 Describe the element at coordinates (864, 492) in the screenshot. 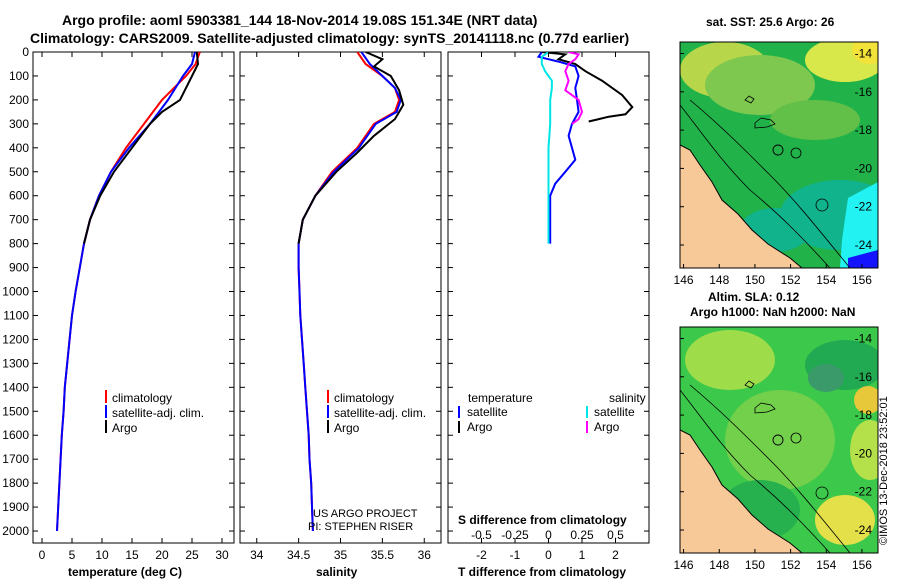

I see `map-lat-label: -22` at that location.